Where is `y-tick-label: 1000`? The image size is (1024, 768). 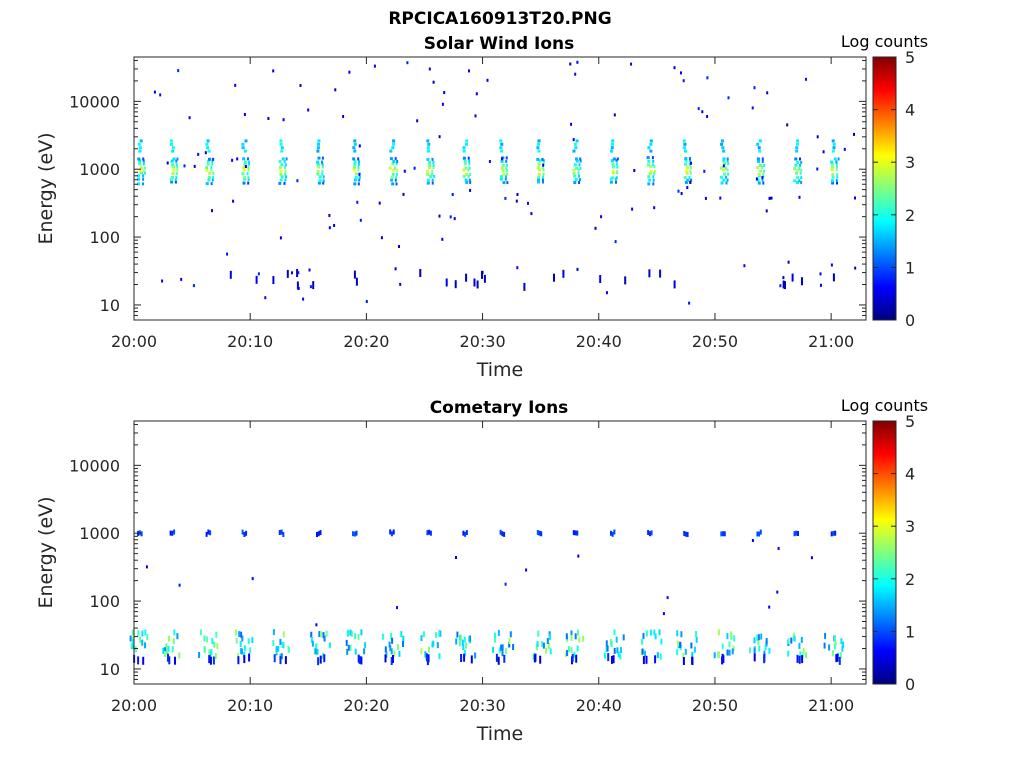 y-tick-label: 1000 is located at coordinates (99, 533).